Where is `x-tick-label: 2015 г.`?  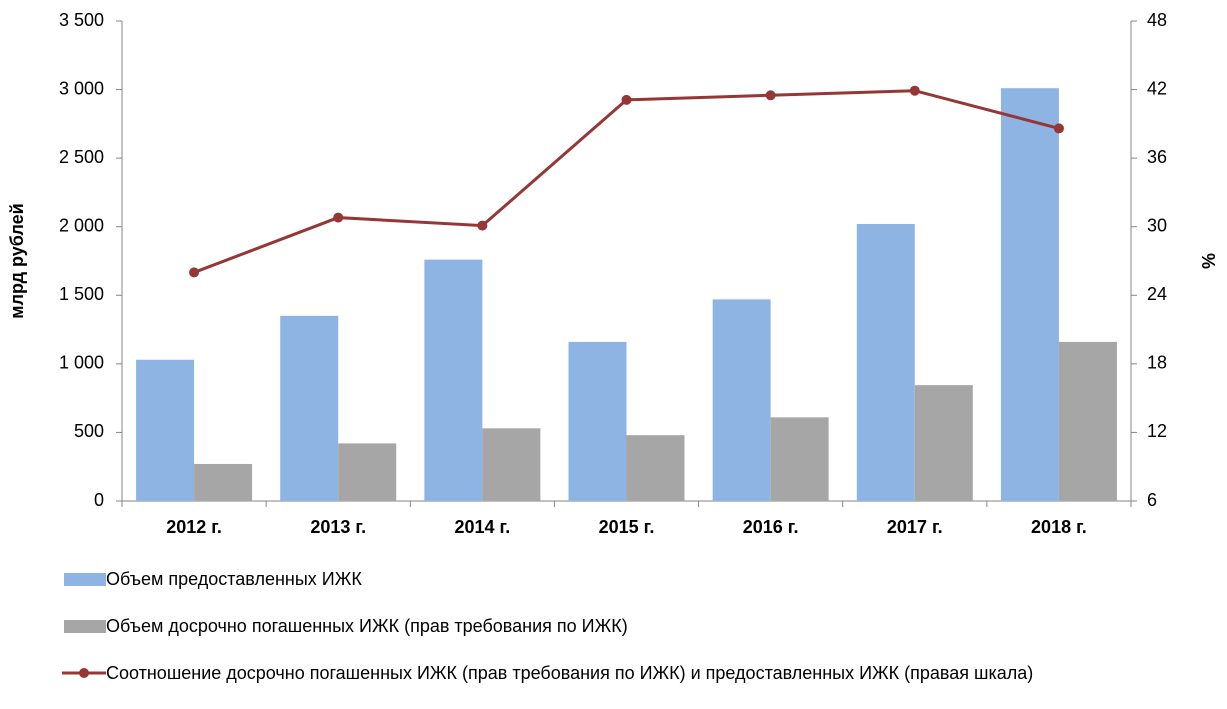
x-tick-label: 2015 г. is located at coordinates (627, 527).